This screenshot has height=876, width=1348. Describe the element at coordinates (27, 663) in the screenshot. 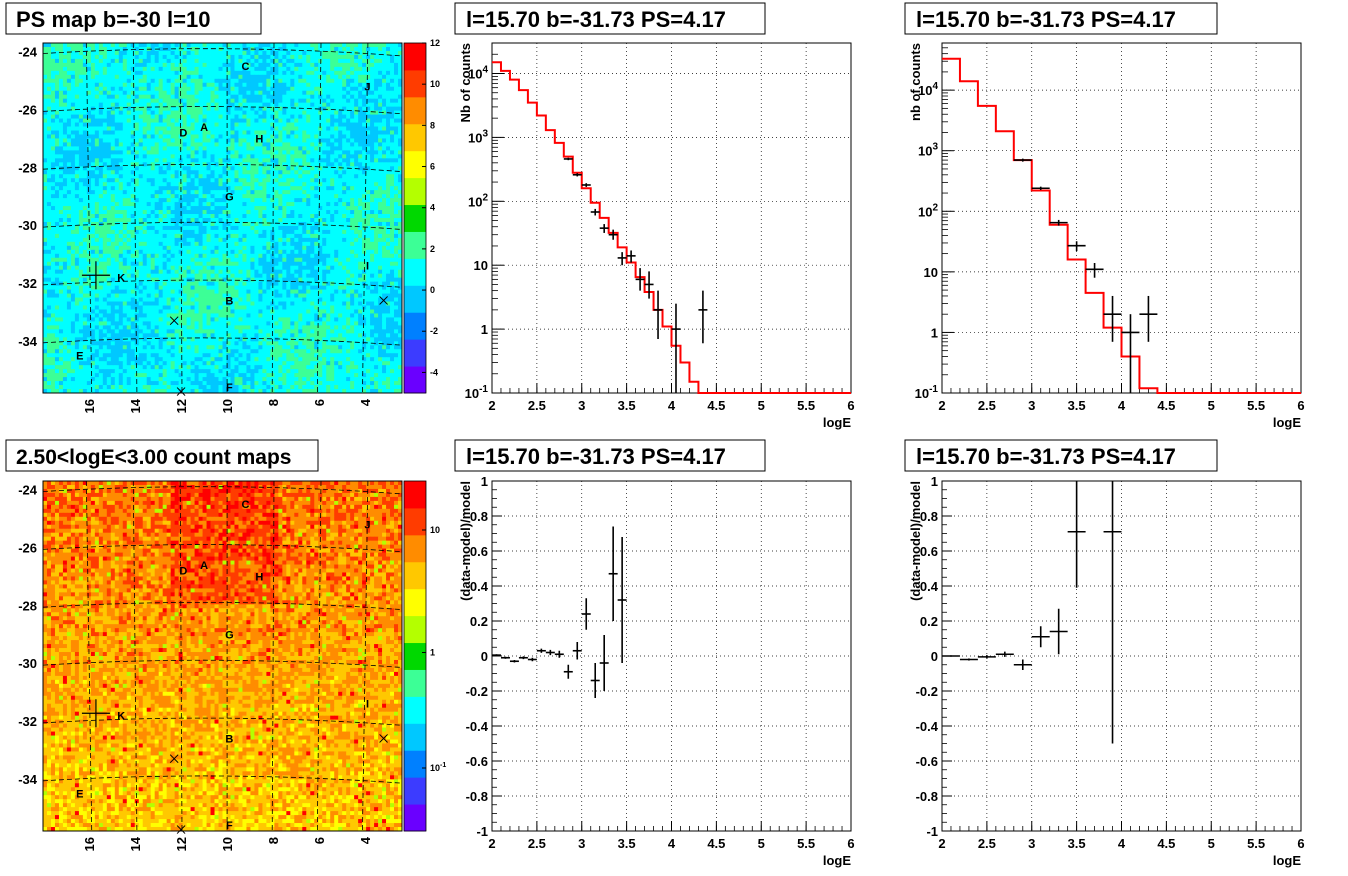

I see `map-y-tick-label: -30` at that location.